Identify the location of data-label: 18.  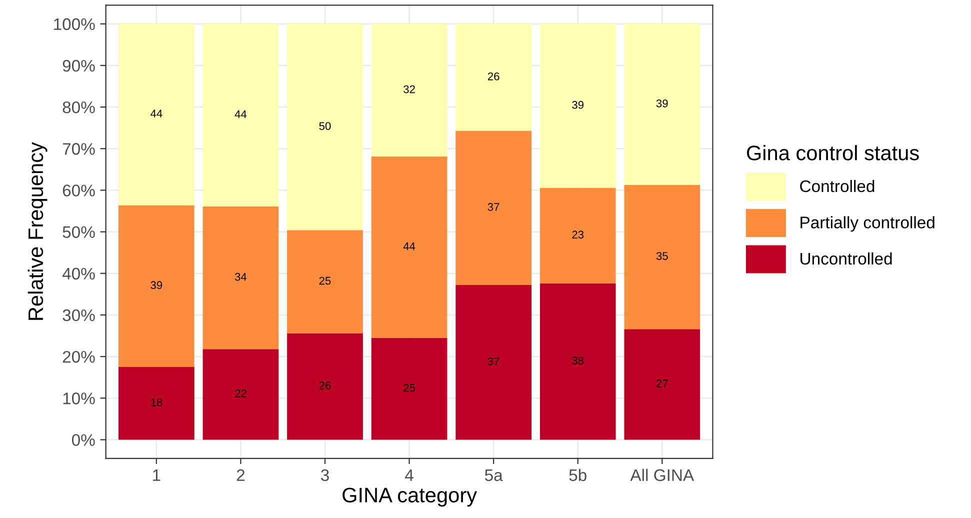
(156, 402).